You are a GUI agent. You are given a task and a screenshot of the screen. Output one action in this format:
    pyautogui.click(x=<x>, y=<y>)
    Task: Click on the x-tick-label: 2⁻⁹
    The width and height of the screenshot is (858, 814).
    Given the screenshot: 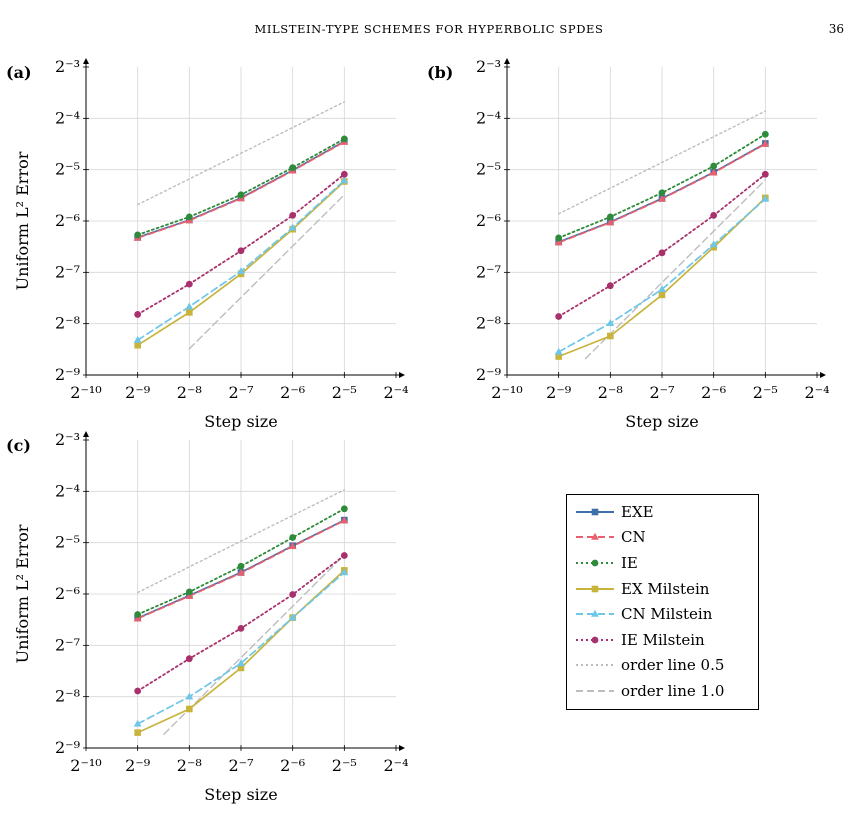 What is the action you would take?
    pyautogui.click(x=559, y=392)
    